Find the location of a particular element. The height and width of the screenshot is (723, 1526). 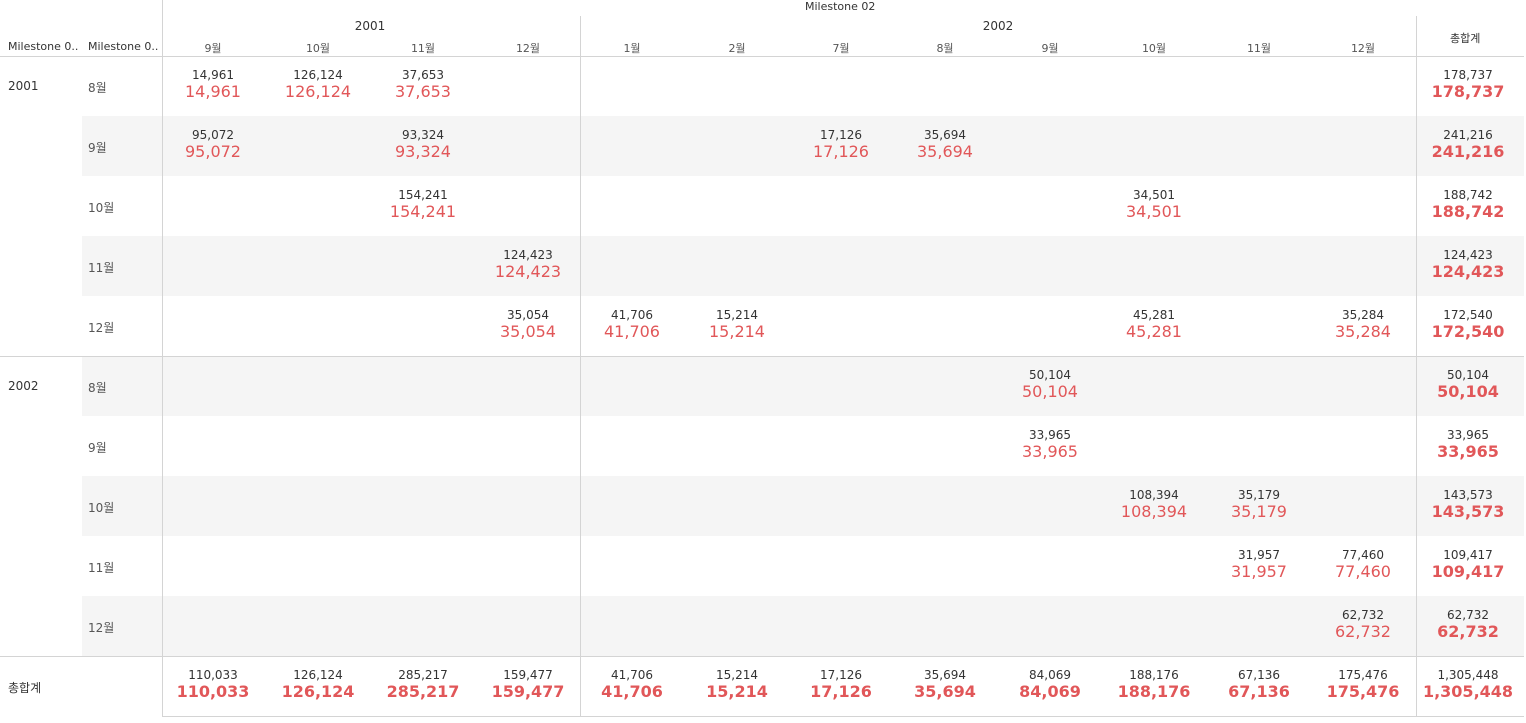

row-total-cell: 109,417 109,417 is located at coordinates (1468, 565).